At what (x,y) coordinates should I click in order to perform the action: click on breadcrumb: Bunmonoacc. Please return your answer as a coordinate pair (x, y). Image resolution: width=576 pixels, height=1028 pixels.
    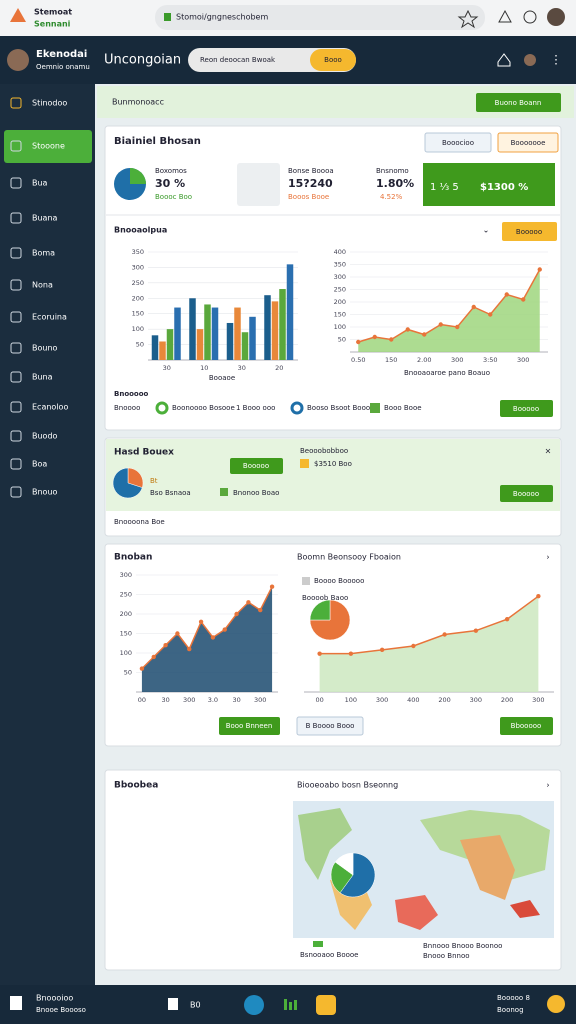
    Looking at the image, I should click on (138, 102).